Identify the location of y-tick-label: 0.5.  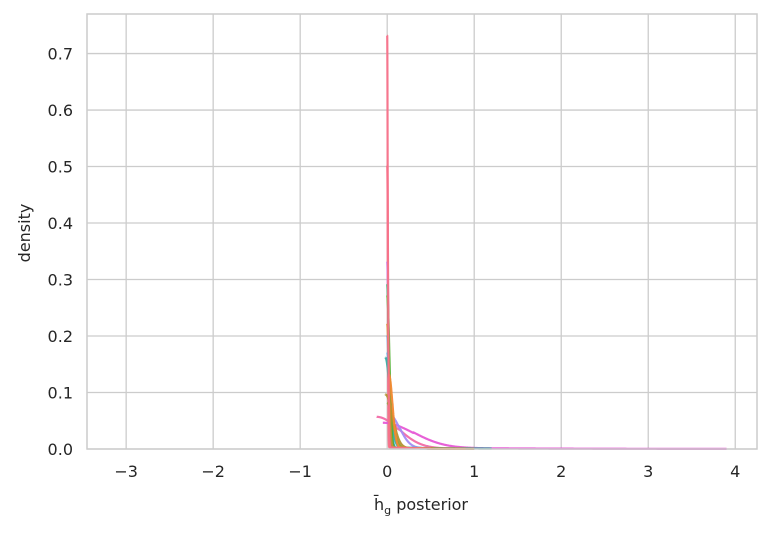
(60, 167).